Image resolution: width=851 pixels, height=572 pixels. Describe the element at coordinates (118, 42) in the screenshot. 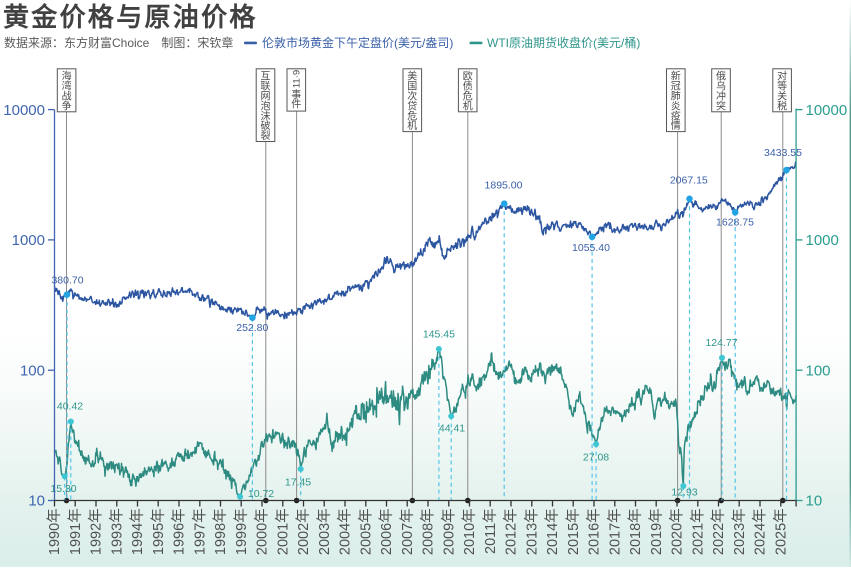

I see `svg-text: 数据来源：东方财富Choice 制图：宋钦章` at that location.